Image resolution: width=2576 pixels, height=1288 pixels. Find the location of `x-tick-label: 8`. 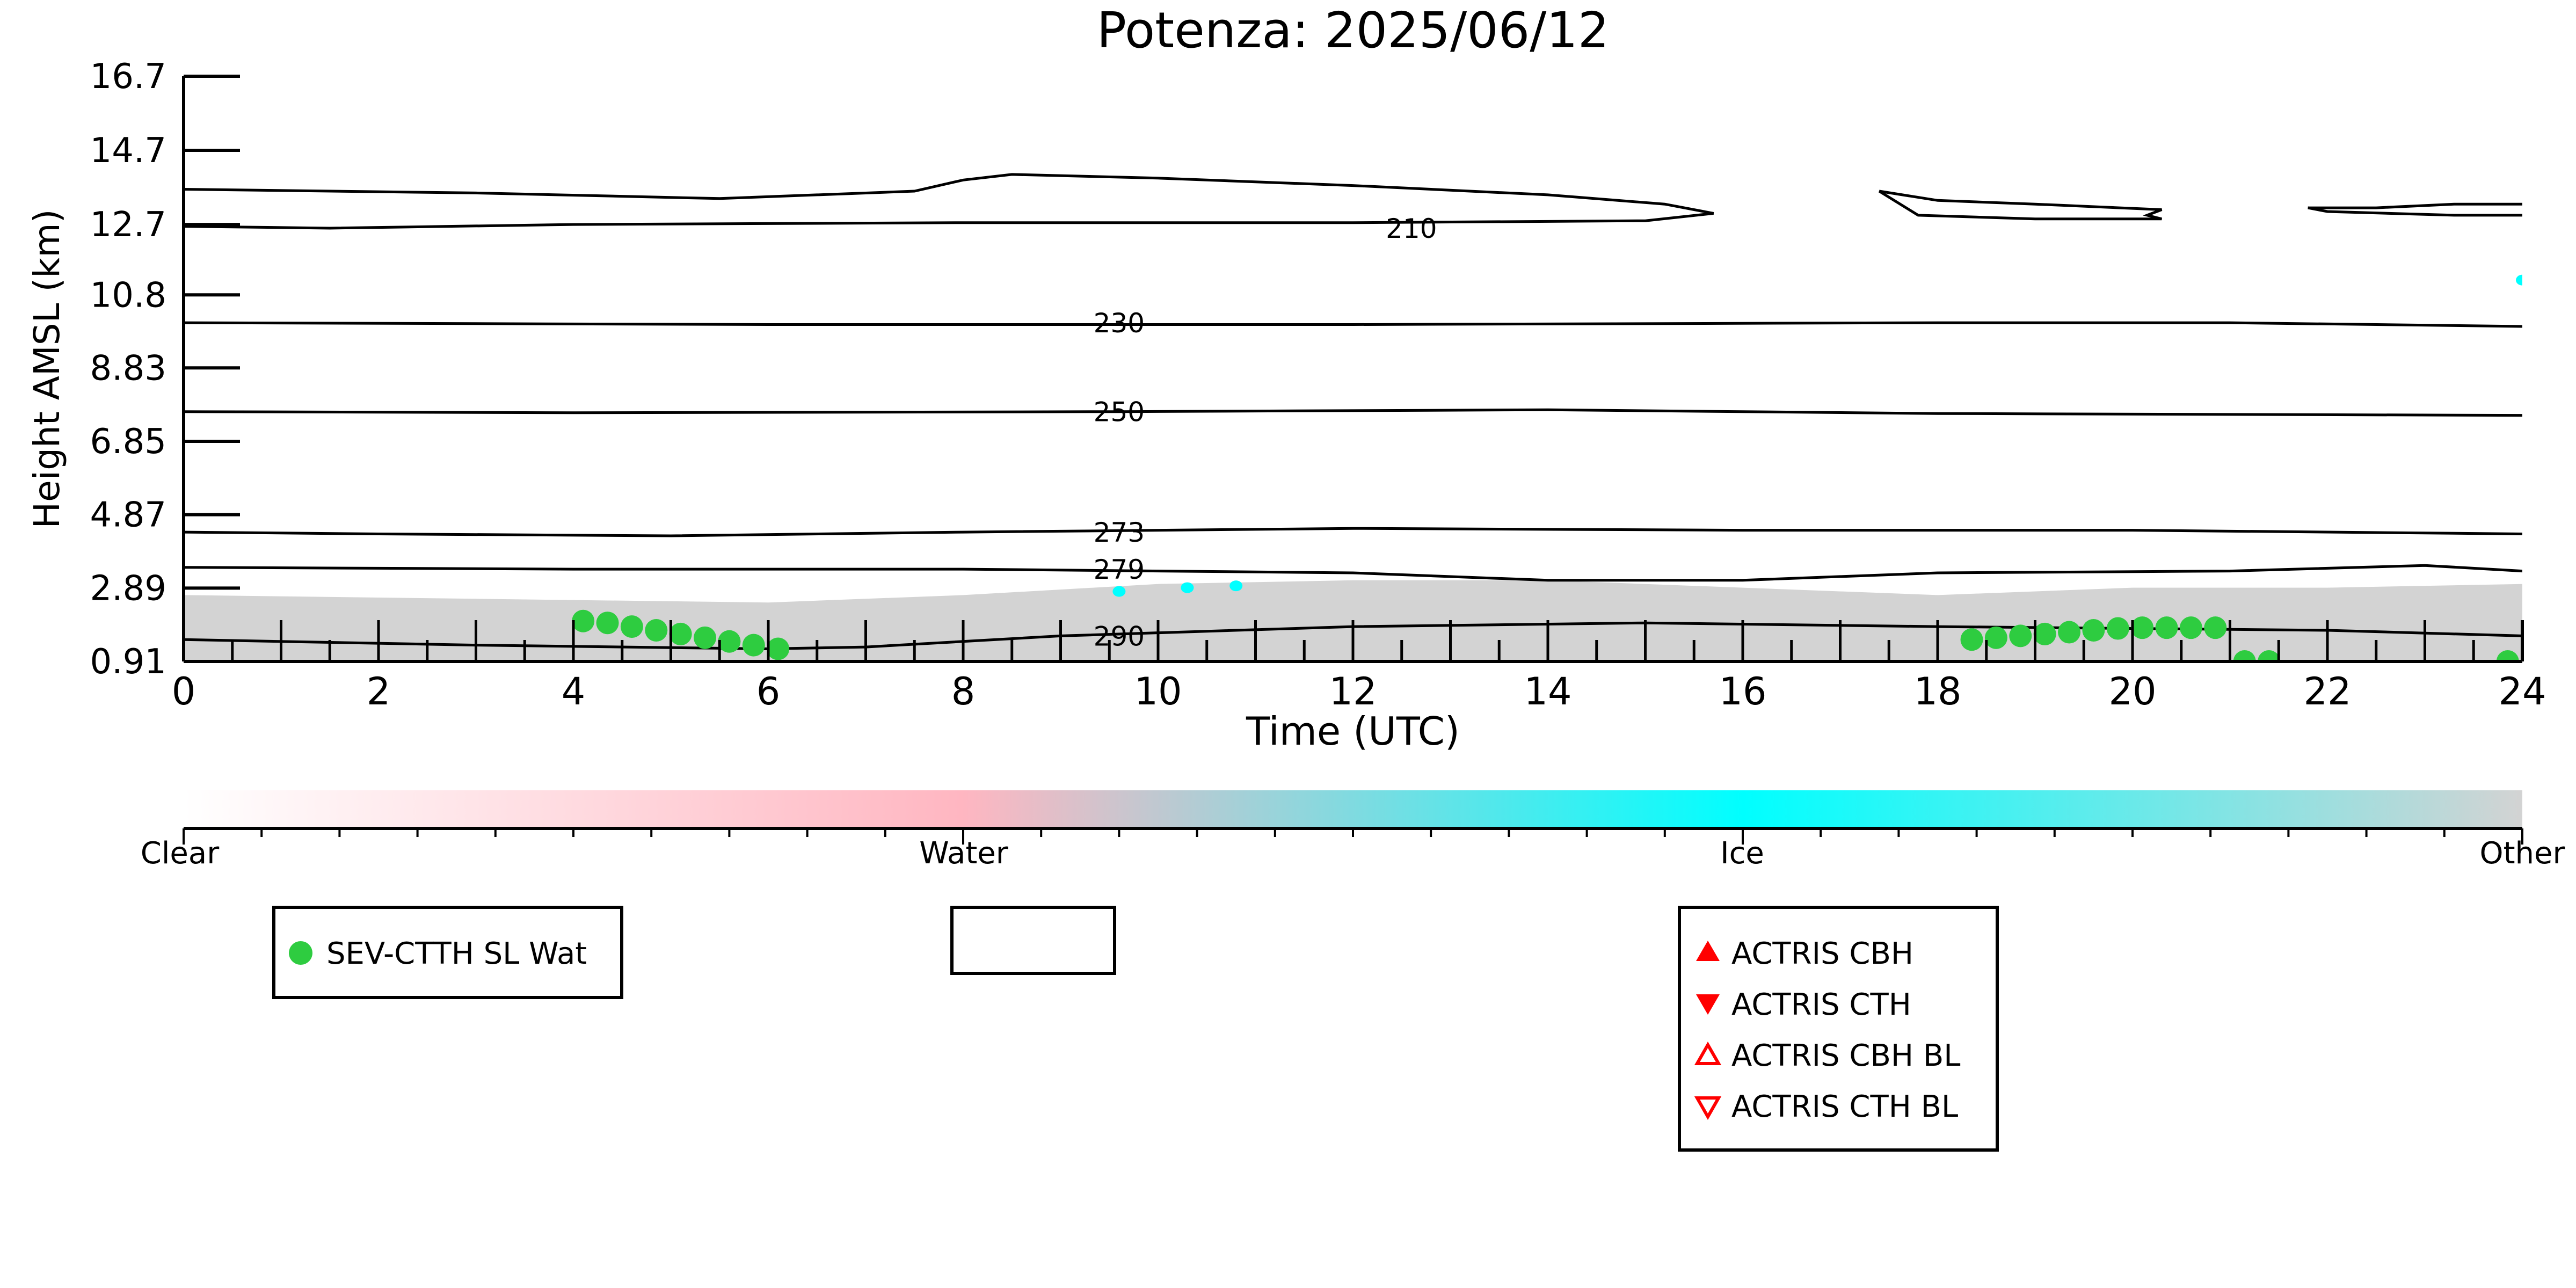

x-tick-label: 8 is located at coordinates (963, 692).